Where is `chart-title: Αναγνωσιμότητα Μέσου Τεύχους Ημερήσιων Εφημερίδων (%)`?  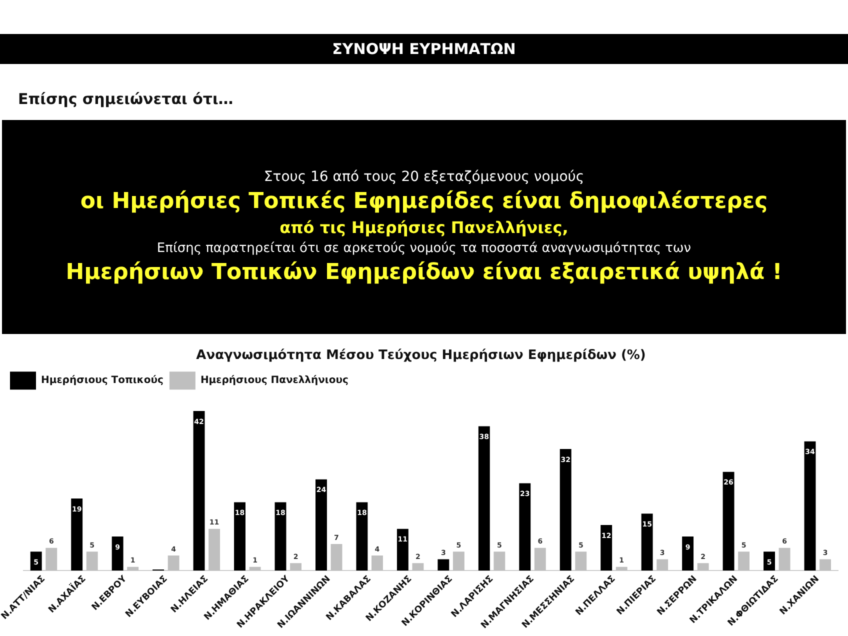 chart-title: Αναγνωσιμότητα Μέσου Τεύχους Ημερήσιων Εφημερίδων (%) is located at coordinates (421, 356).